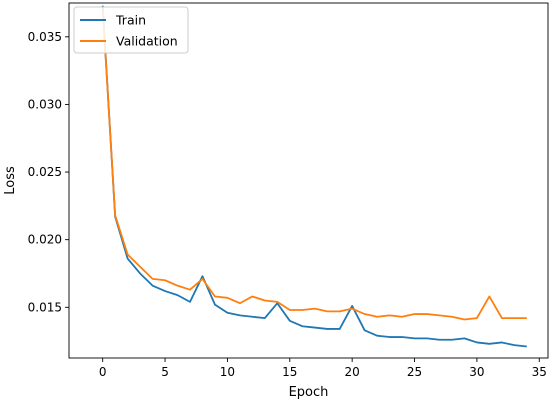 The image size is (550, 403). What do you see at coordinates (45, 307) in the screenshot?
I see `y-tick-label: 0.015` at bounding box center [45, 307].